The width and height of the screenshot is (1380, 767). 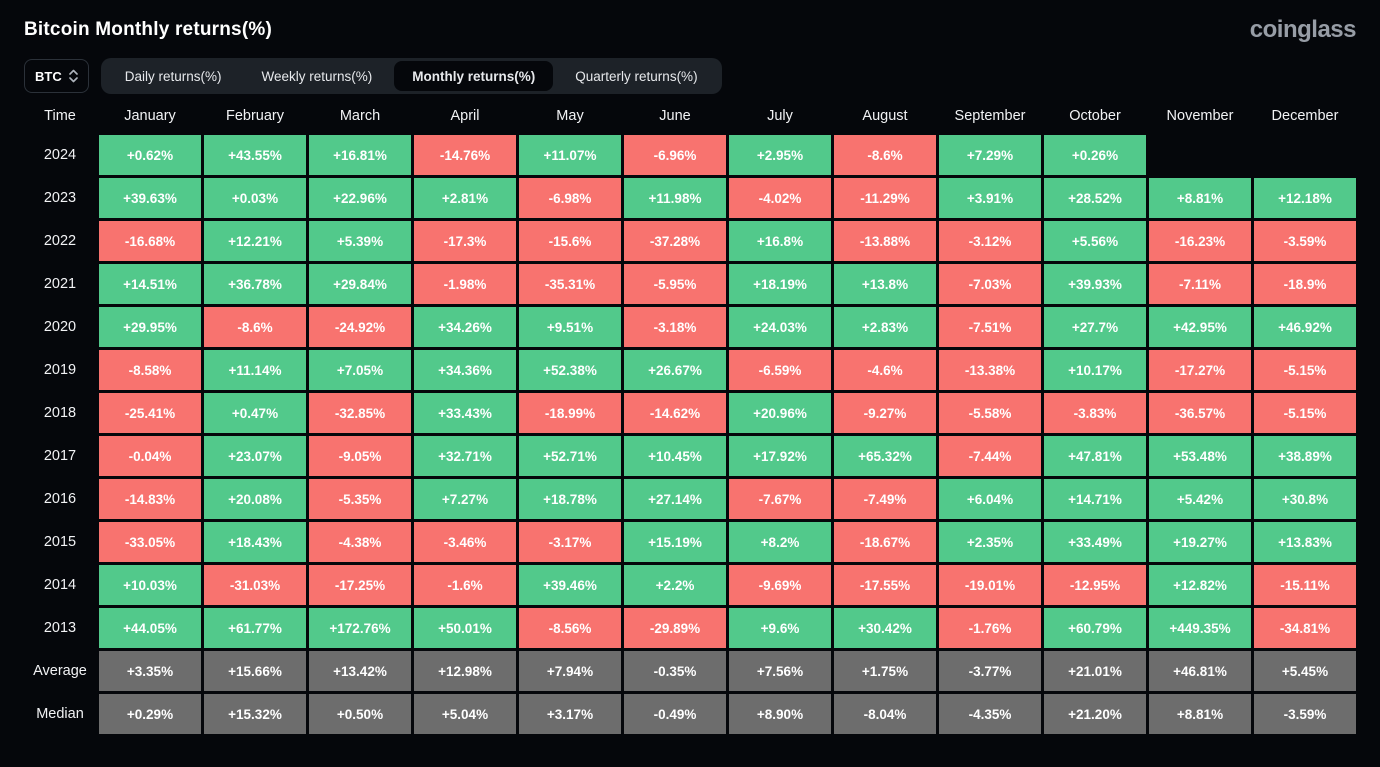 What do you see at coordinates (636, 76) in the screenshot?
I see `tab-quarterly-returns: Quarterly returns(%)` at bounding box center [636, 76].